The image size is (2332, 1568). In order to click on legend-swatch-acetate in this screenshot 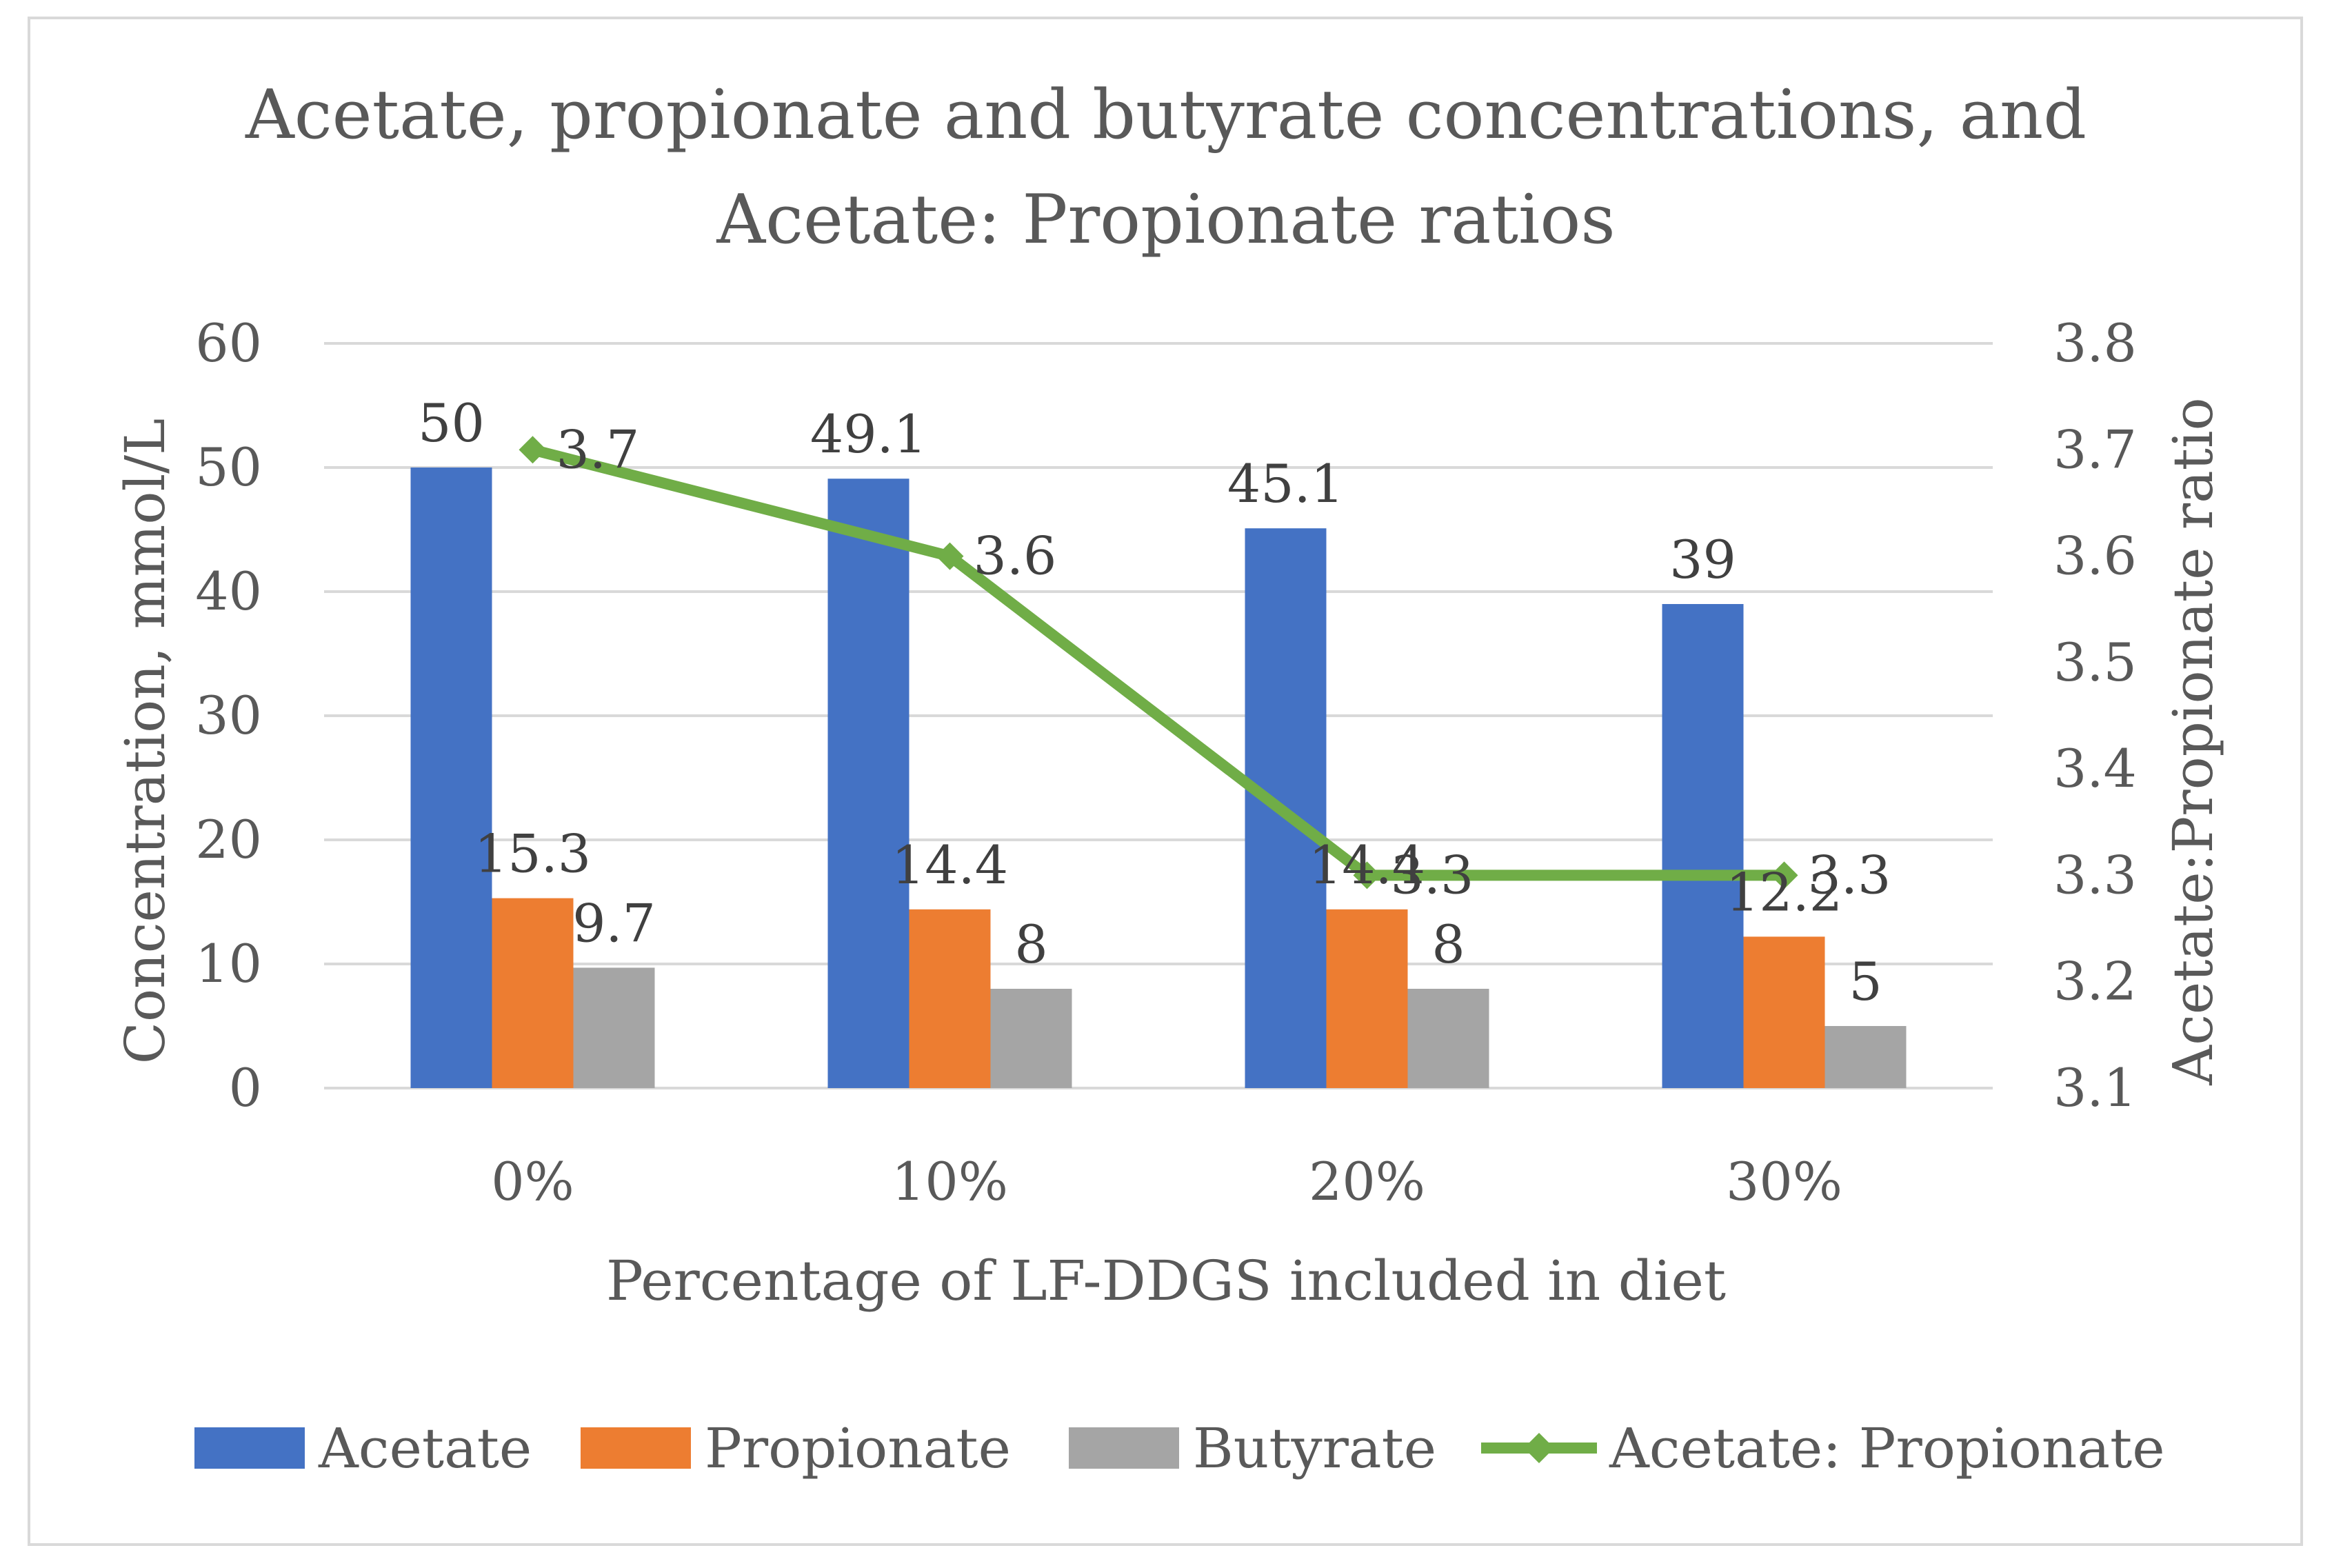, I will do `click(249, 1448)`.